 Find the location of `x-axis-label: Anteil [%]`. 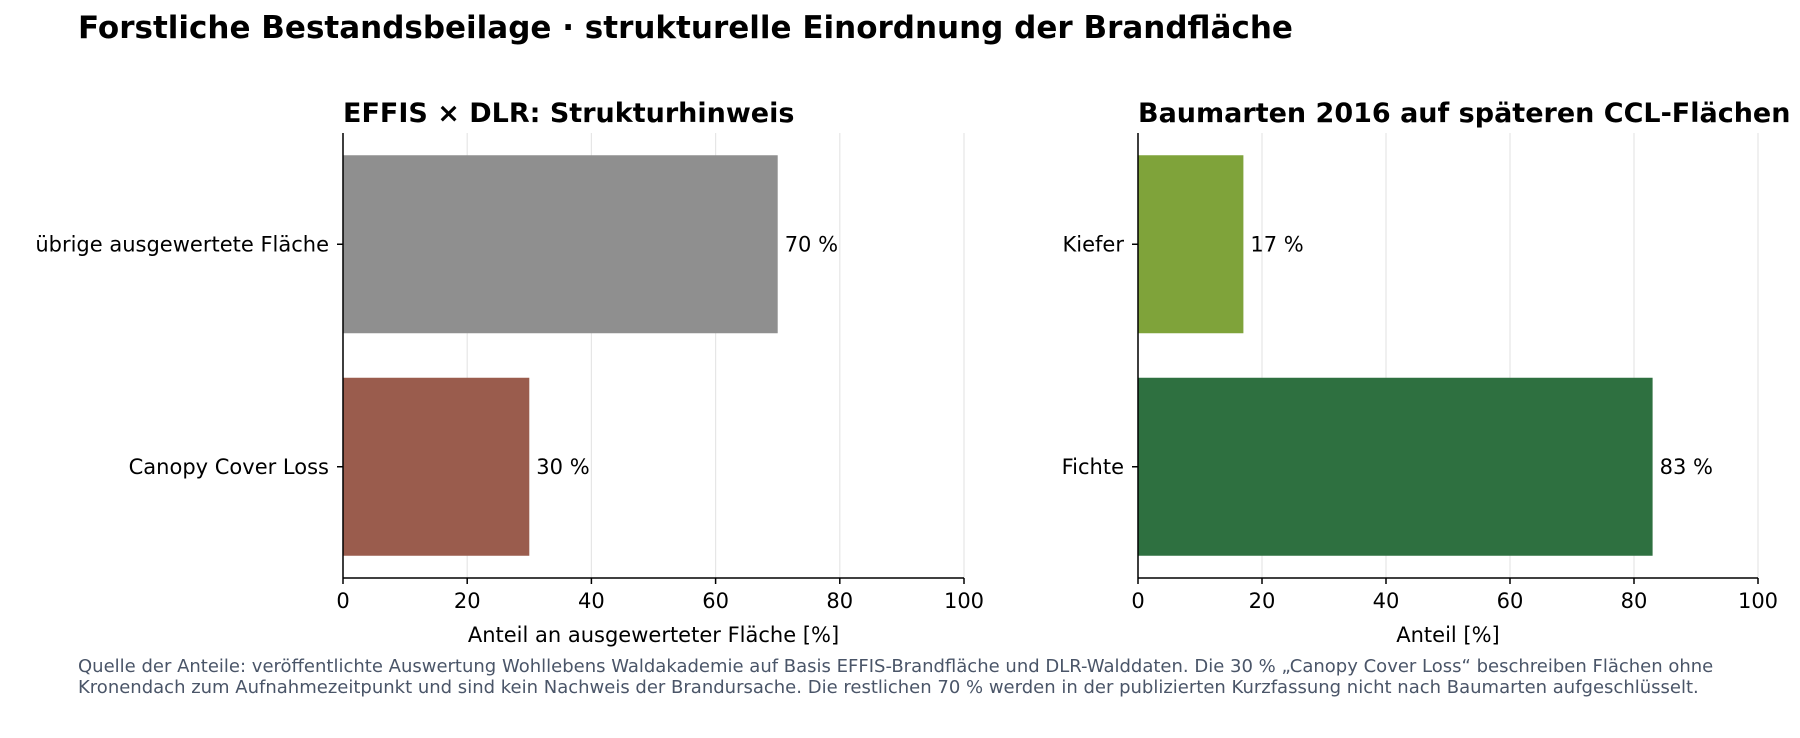

x-axis-label: Anteil [%] is located at coordinates (1448, 635).